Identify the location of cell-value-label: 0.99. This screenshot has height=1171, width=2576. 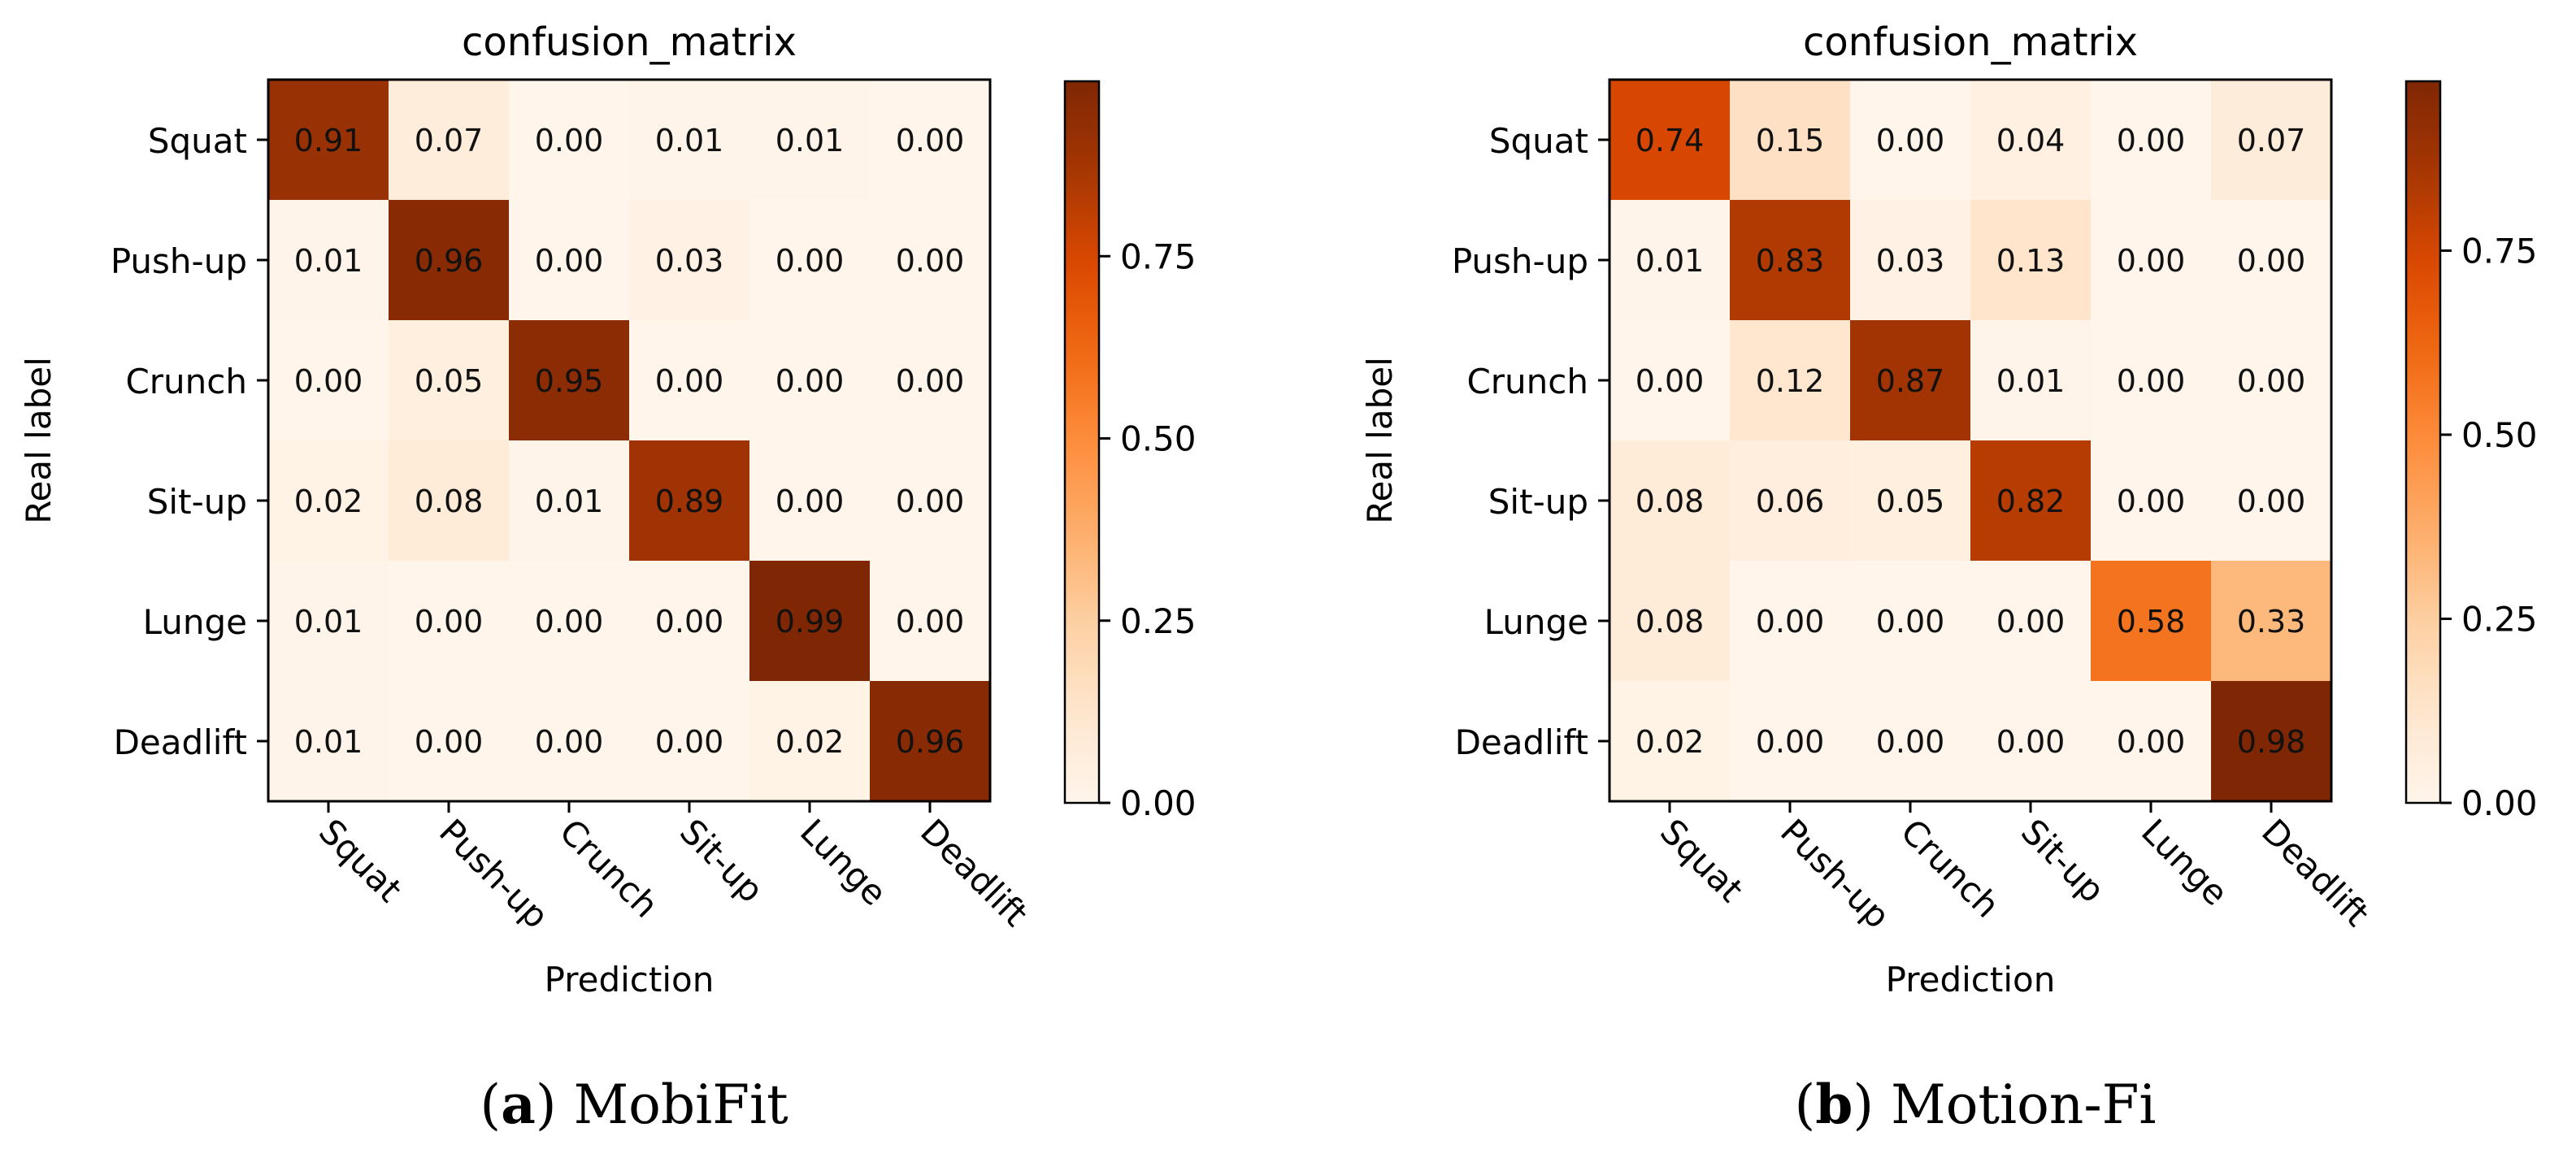
(810, 622).